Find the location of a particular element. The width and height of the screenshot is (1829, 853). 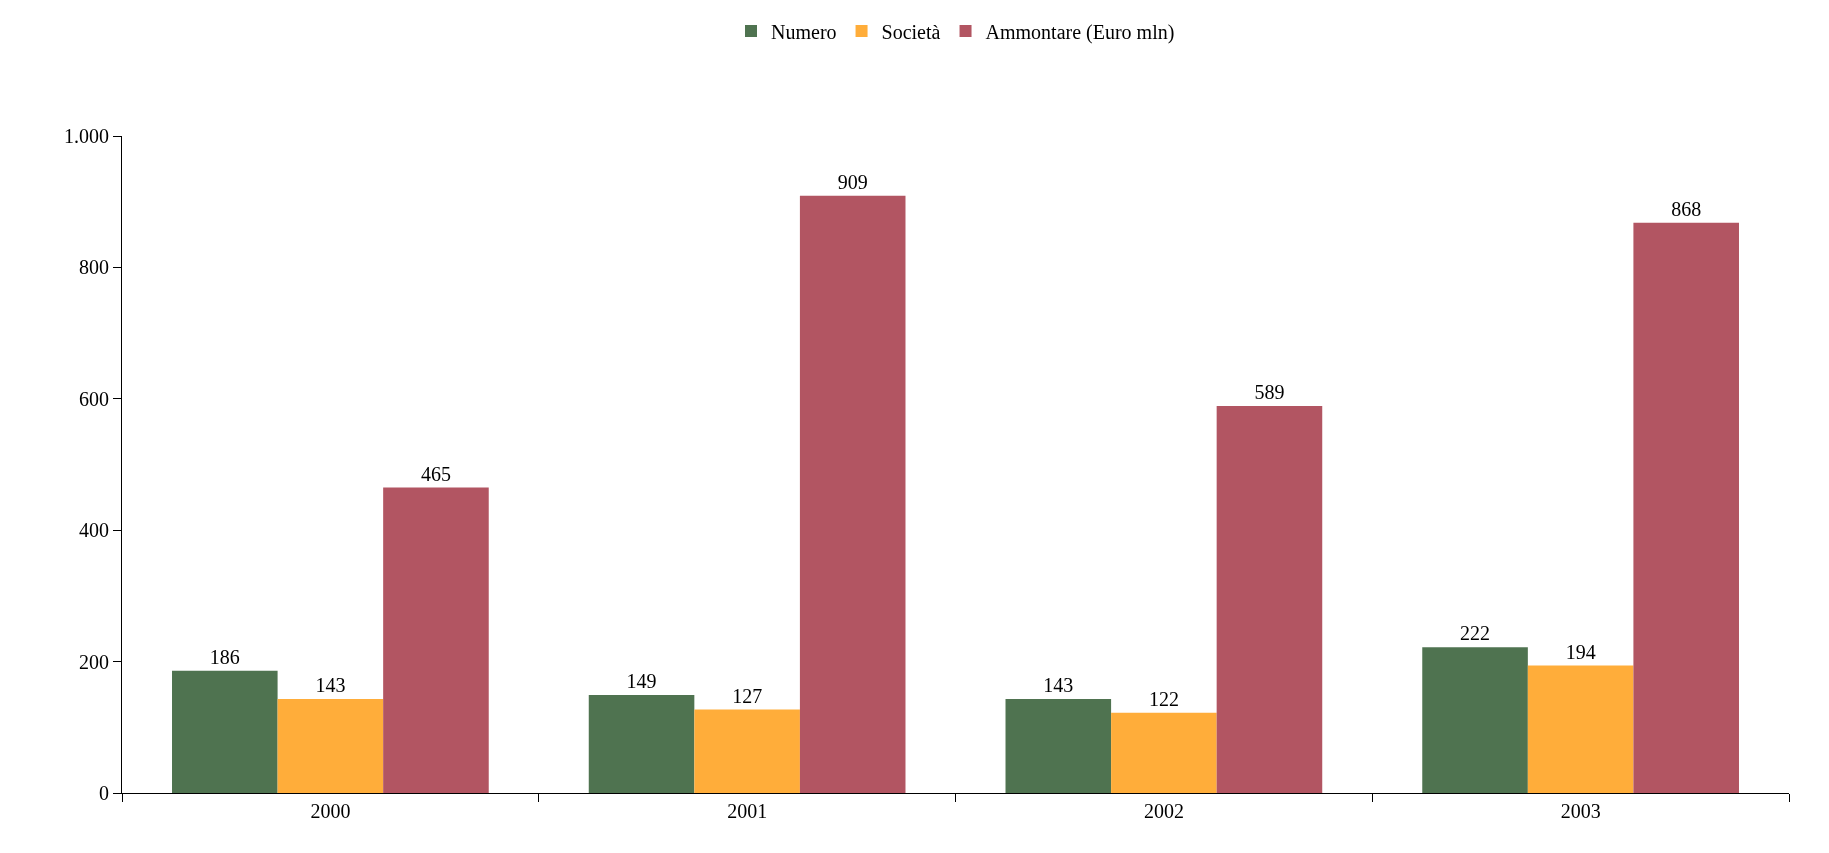

x-tick-label: 2003 is located at coordinates (1580, 811).